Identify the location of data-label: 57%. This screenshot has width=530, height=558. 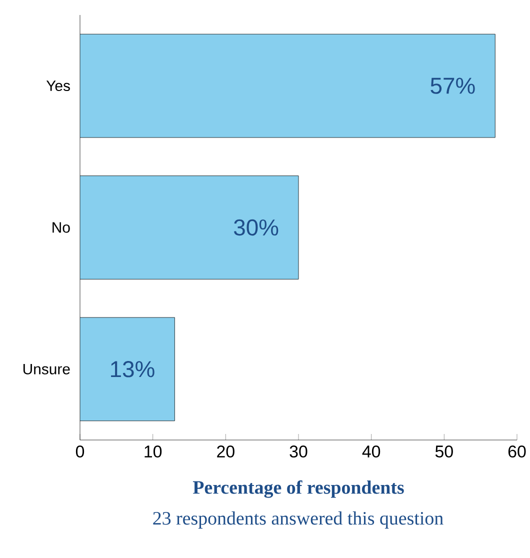
(452, 86).